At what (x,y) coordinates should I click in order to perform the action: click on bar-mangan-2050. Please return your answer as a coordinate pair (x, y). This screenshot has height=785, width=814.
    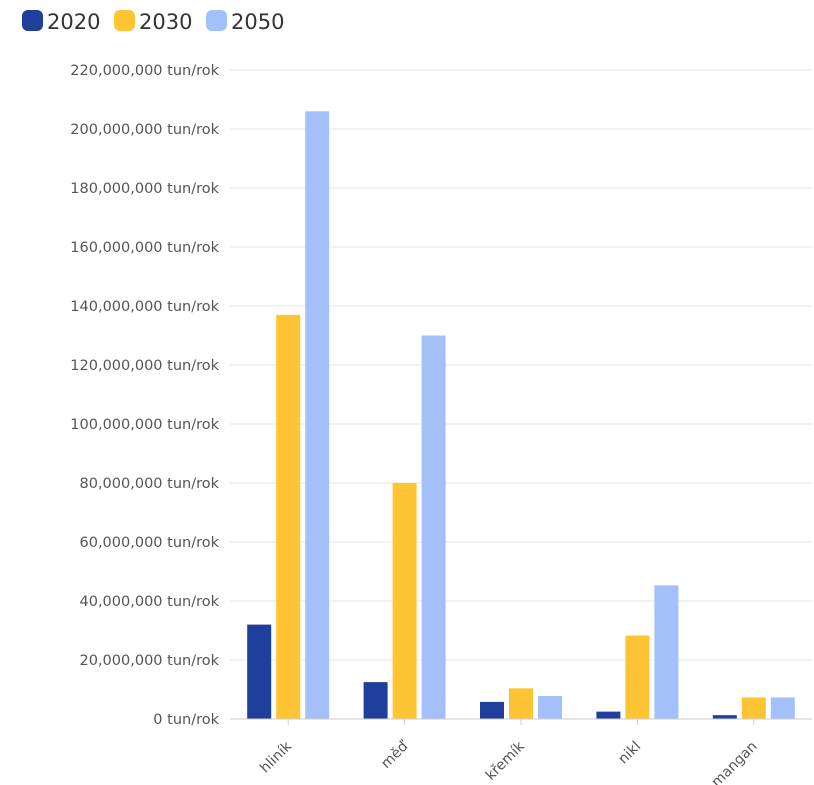
    Looking at the image, I should click on (782, 708).